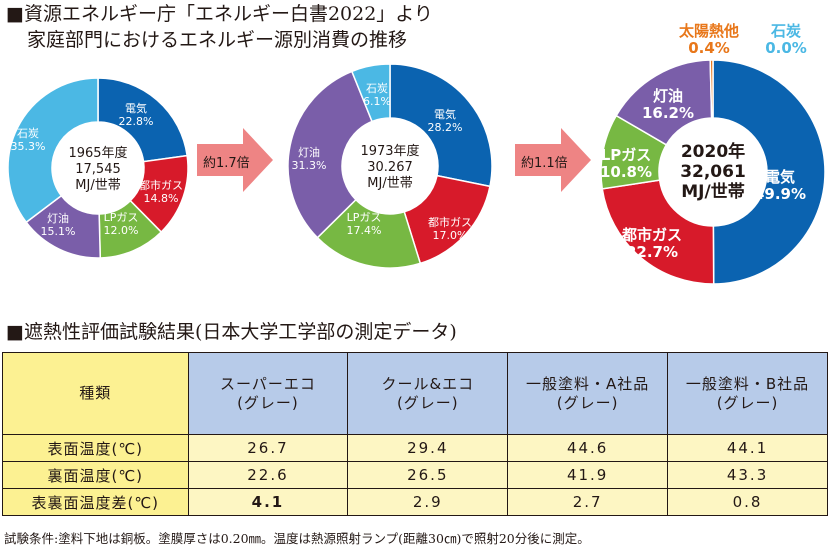 The image size is (832, 551). Describe the element at coordinates (652, 252) in the screenshot. I see `slice-value: 22.7%` at that location.